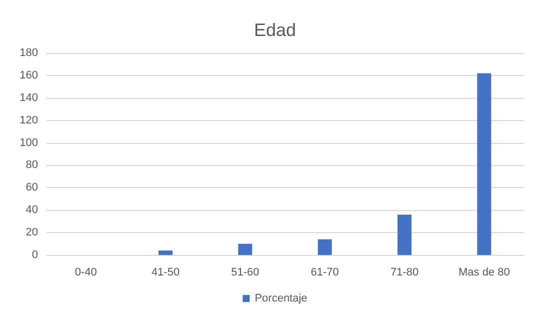 The width and height of the screenshot is (550, 321). Describe the element at coordinates (29, 75) in the screenshot. I see `y-tick-label: 160` at that location.